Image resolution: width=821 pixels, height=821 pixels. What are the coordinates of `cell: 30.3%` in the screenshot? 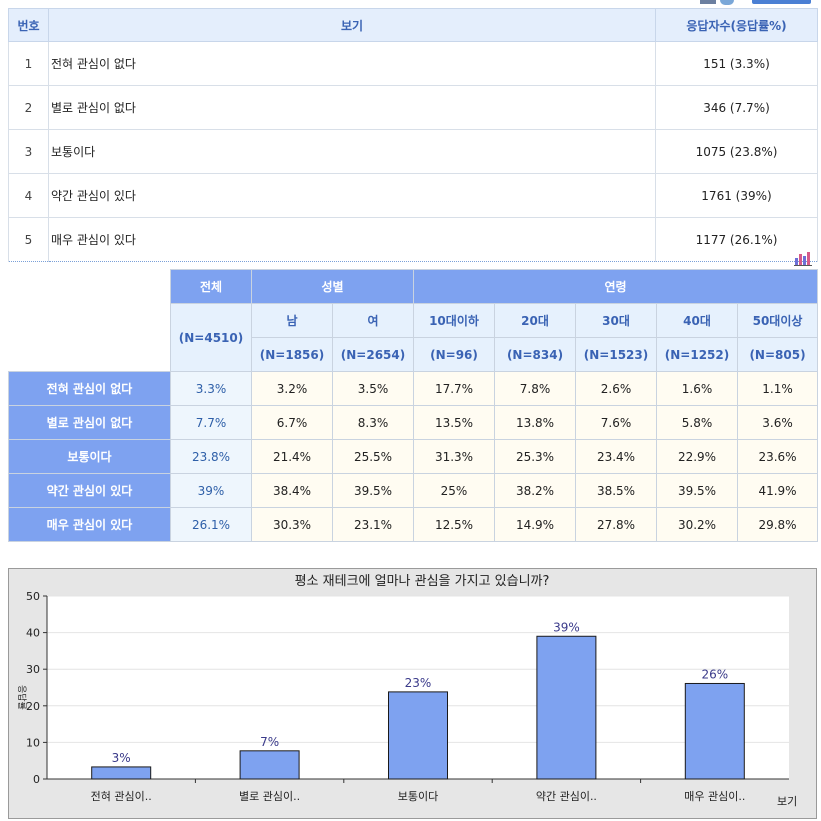 It's located at (292, 524).